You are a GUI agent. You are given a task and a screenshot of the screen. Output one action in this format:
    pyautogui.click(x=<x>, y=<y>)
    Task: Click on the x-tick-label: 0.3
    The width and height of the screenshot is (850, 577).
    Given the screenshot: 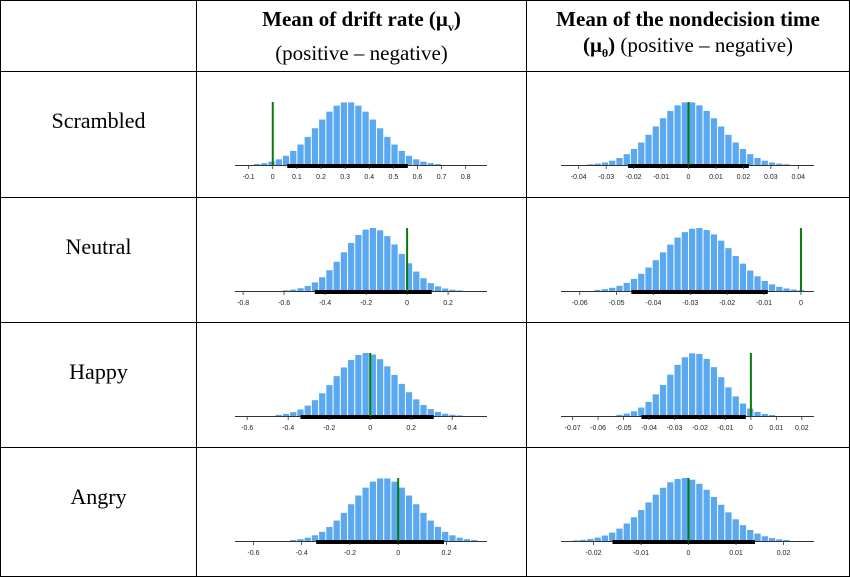 What is the action you would take?
    pyautogui.click(x=345, y=177)
    